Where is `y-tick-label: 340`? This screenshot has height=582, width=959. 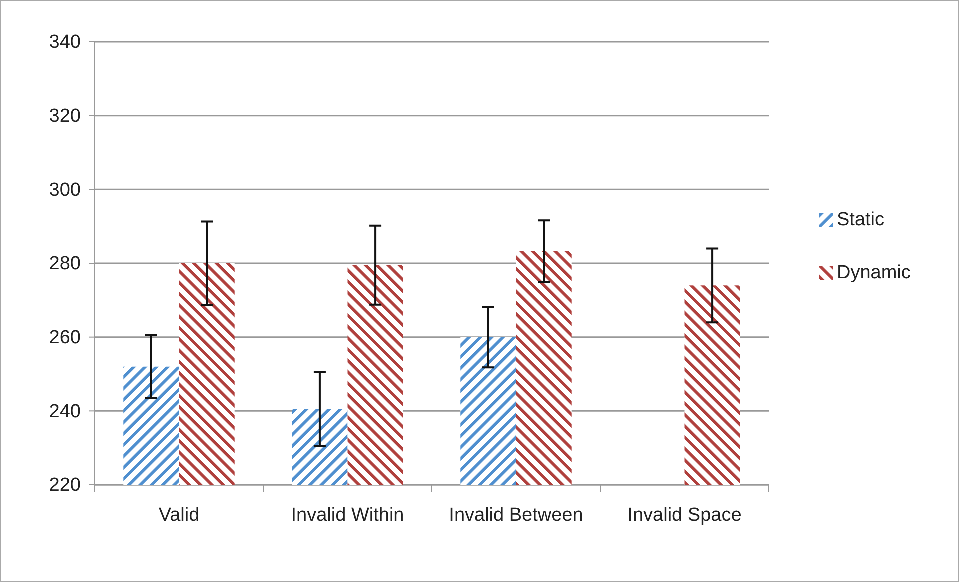
y-tick-label: 340 is located at coordinates (65, 43).